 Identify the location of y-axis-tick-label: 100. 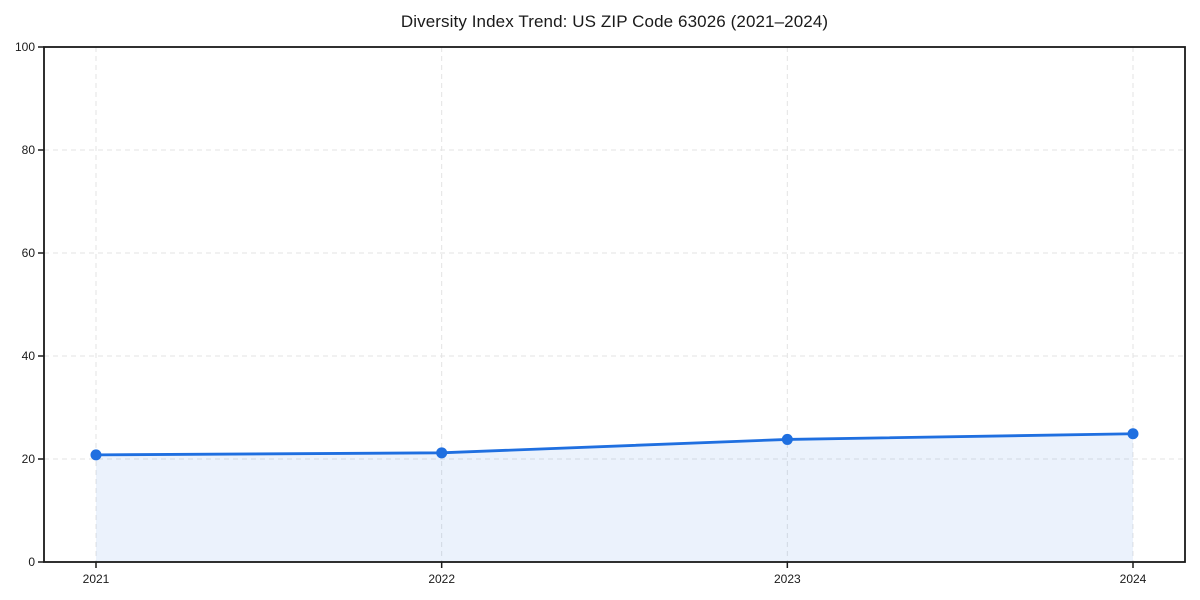
(25, 47).